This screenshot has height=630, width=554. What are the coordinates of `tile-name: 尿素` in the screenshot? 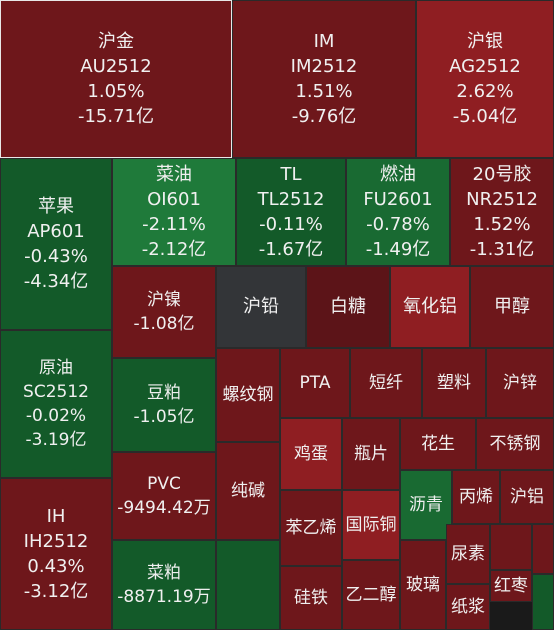 It's located at (468, 554).